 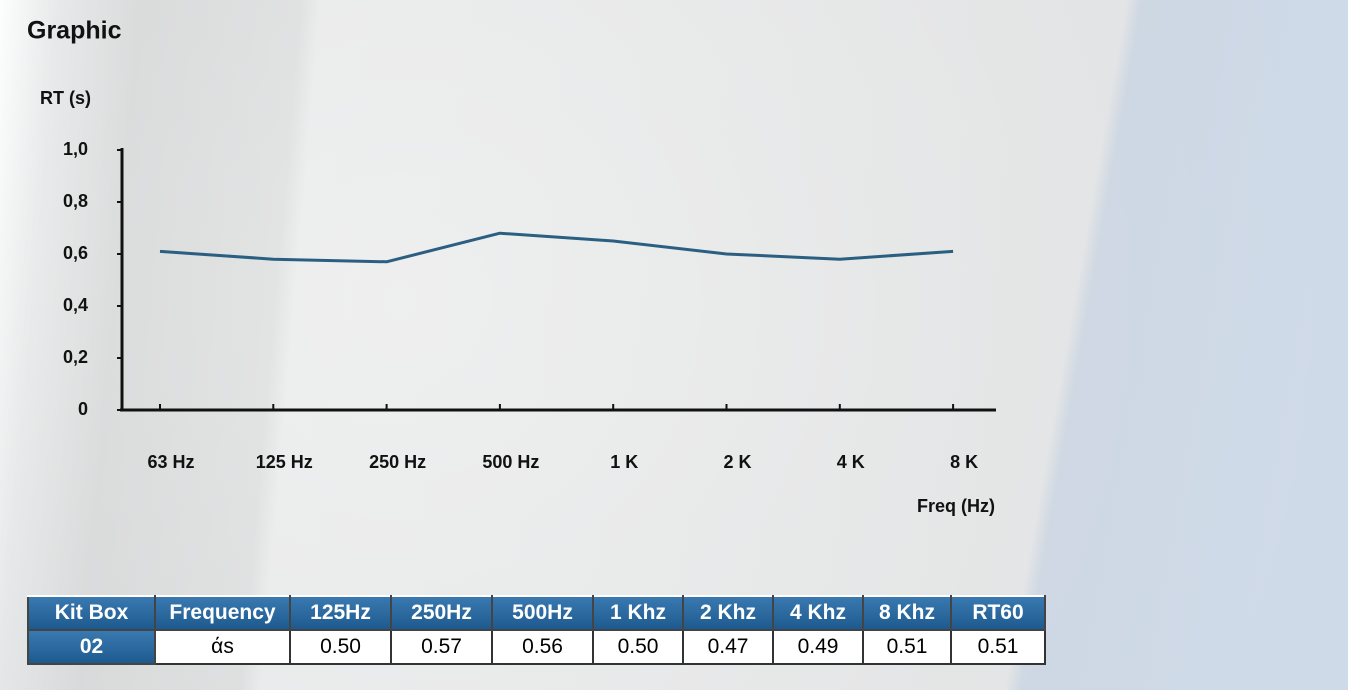 What do you see at coordinates (75, 149) in the screenshot?
I see `y-tick-label: 1,0` at bounding box center [75, 149].